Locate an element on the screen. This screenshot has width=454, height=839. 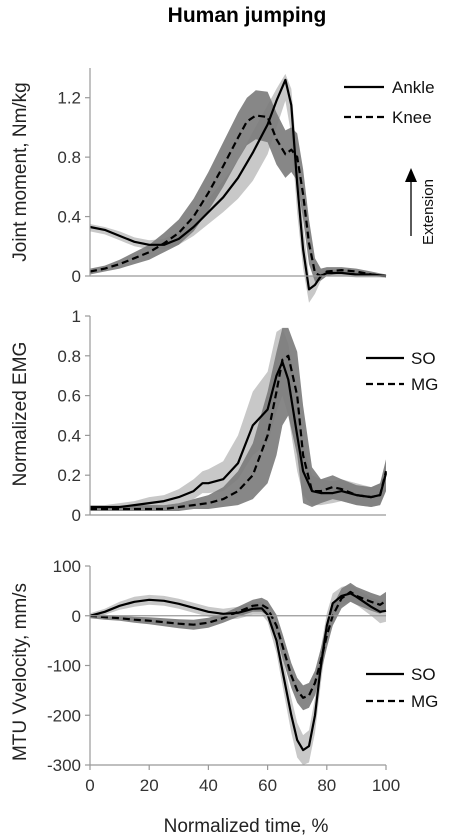
moment-band-knee is located at coordinates (238, 186).